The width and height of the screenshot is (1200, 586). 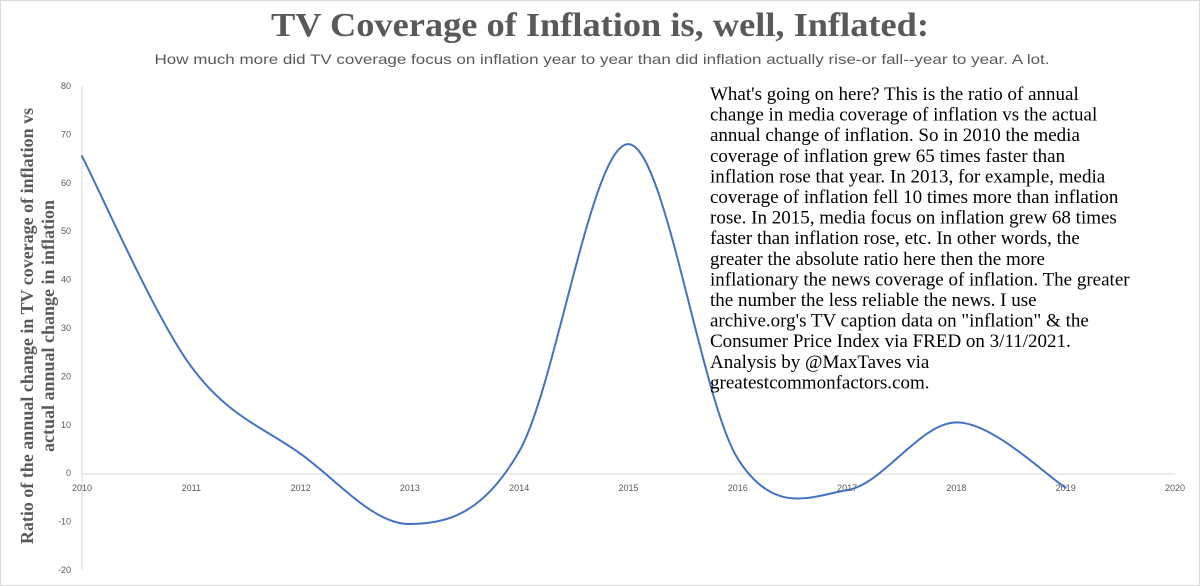 I want to click on x-tick-label: 2017, so click(x=847, y=488).